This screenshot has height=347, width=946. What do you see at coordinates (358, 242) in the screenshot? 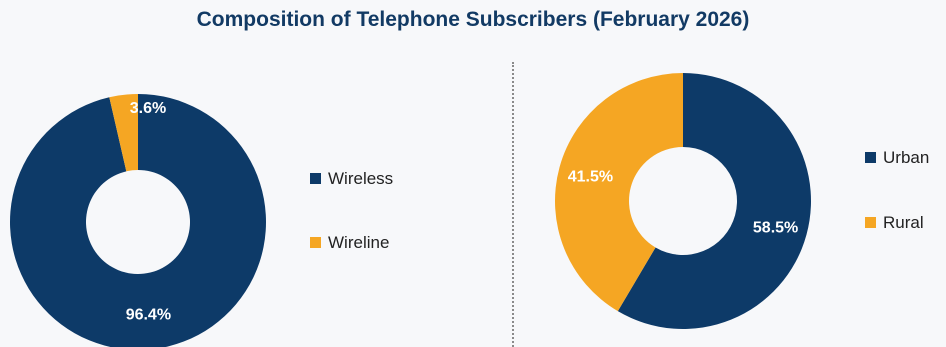
I see `legend-label-wireline: Wireline` at bounding box center [358, 242].